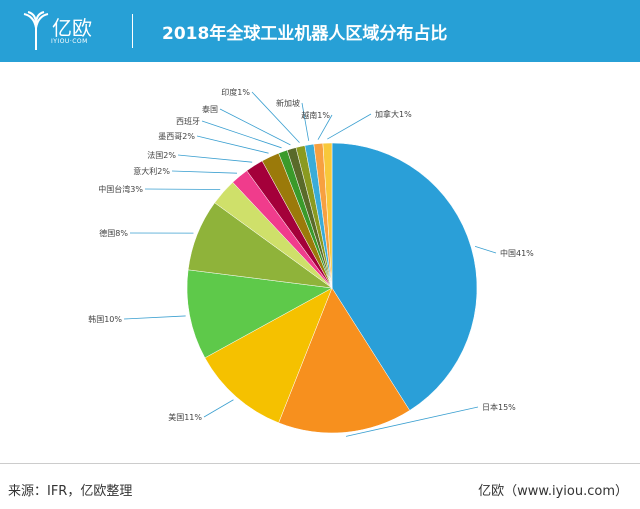  Describe the element at coordinates (105, 319) in the screenshot. I see `slice-label: 韩国10%` at that location.